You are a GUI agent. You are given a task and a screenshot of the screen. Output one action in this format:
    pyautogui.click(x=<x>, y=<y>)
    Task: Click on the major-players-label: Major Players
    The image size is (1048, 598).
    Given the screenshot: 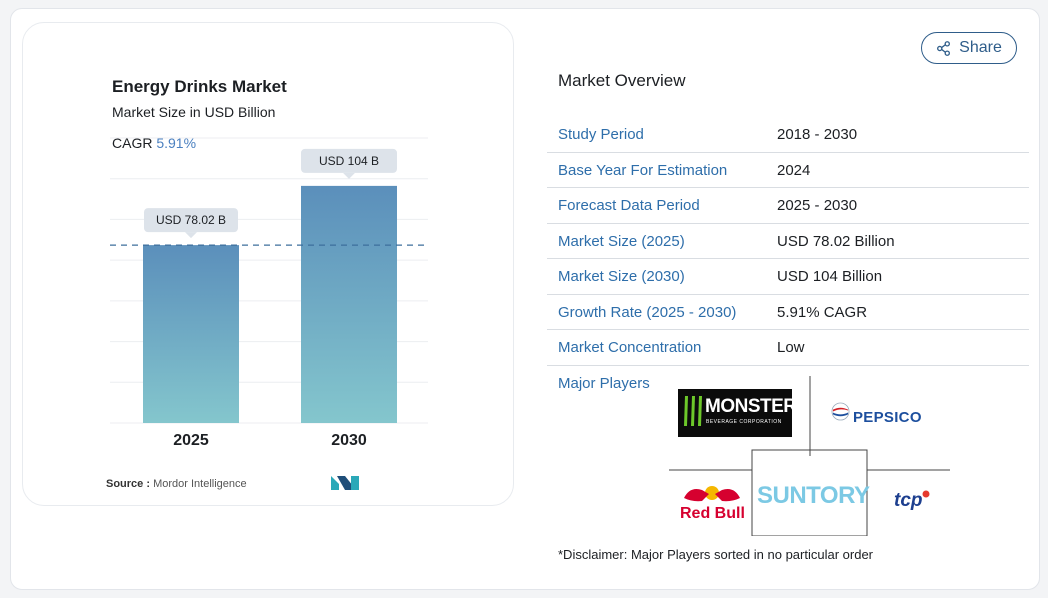 What is the action you would take?
    pyautogui.click(x=604, y=383)
    